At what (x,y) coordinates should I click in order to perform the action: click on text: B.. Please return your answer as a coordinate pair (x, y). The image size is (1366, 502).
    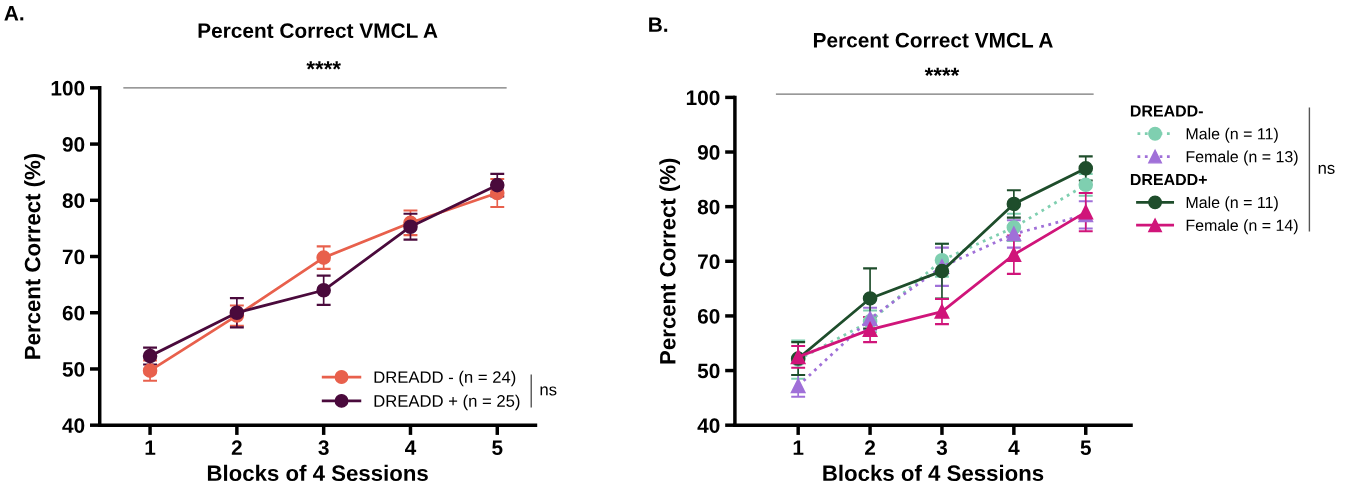
    Looking at the image, I should click on (658, 24).